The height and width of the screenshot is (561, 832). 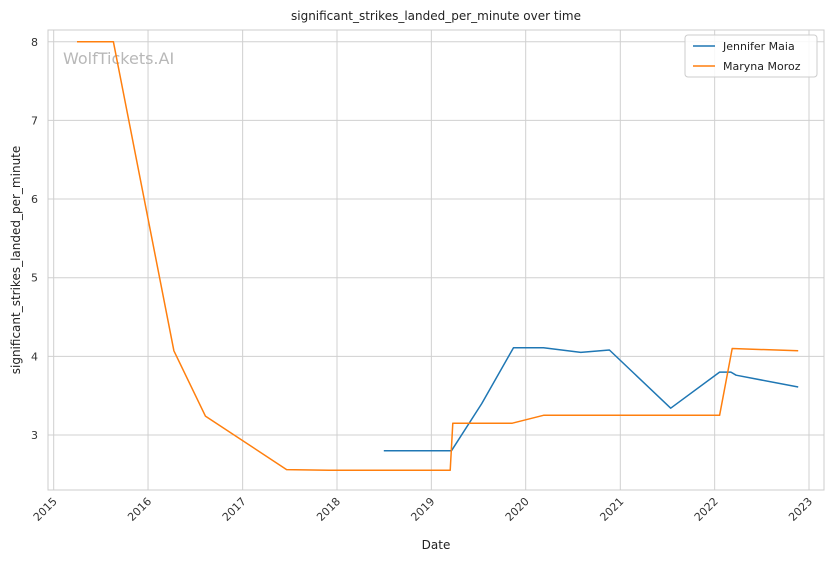 I want to click on y-tick-labels: 3 4 5 6 7 8, so click(x=34, y=239).